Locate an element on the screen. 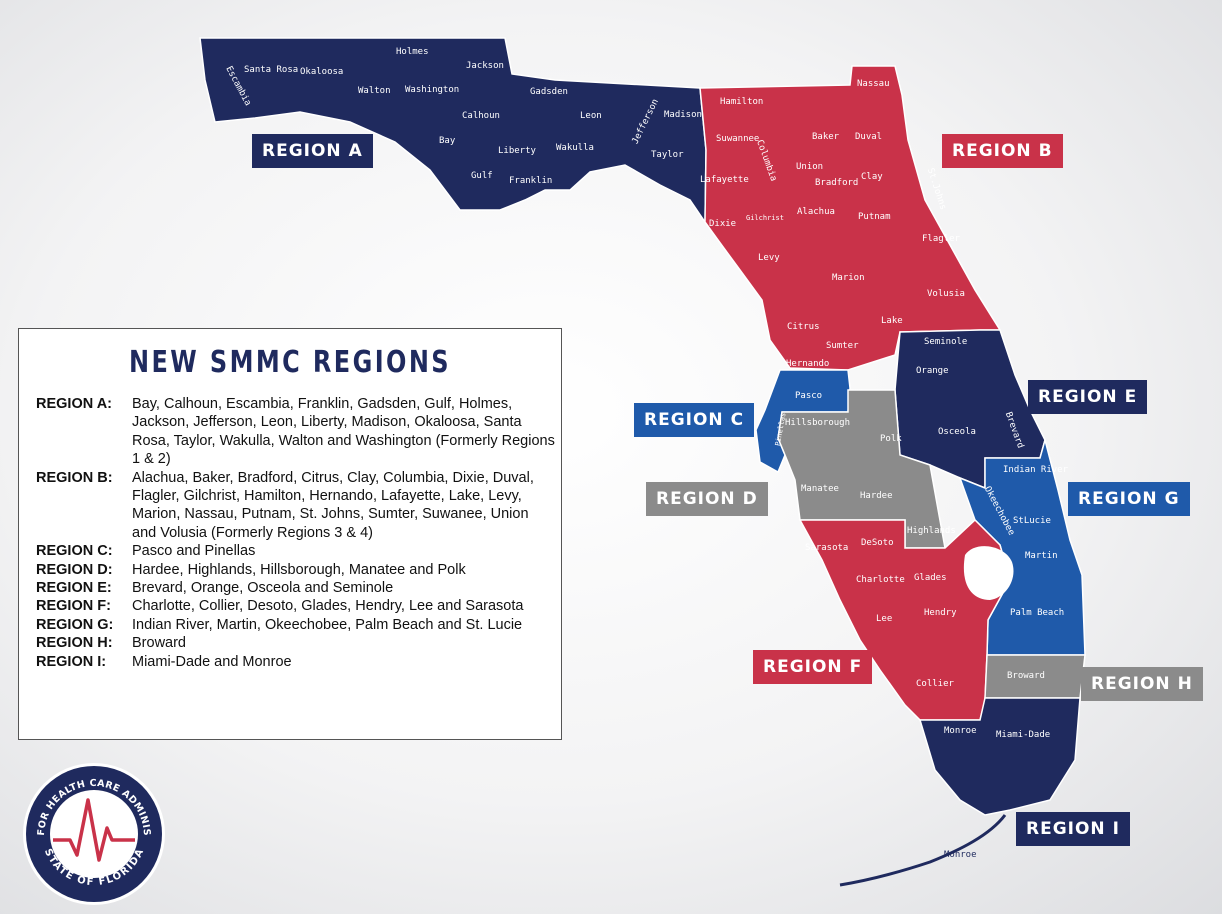 This screenshot has width=1222, height=914. county-label: Walton is located at coordinates (374, 91).